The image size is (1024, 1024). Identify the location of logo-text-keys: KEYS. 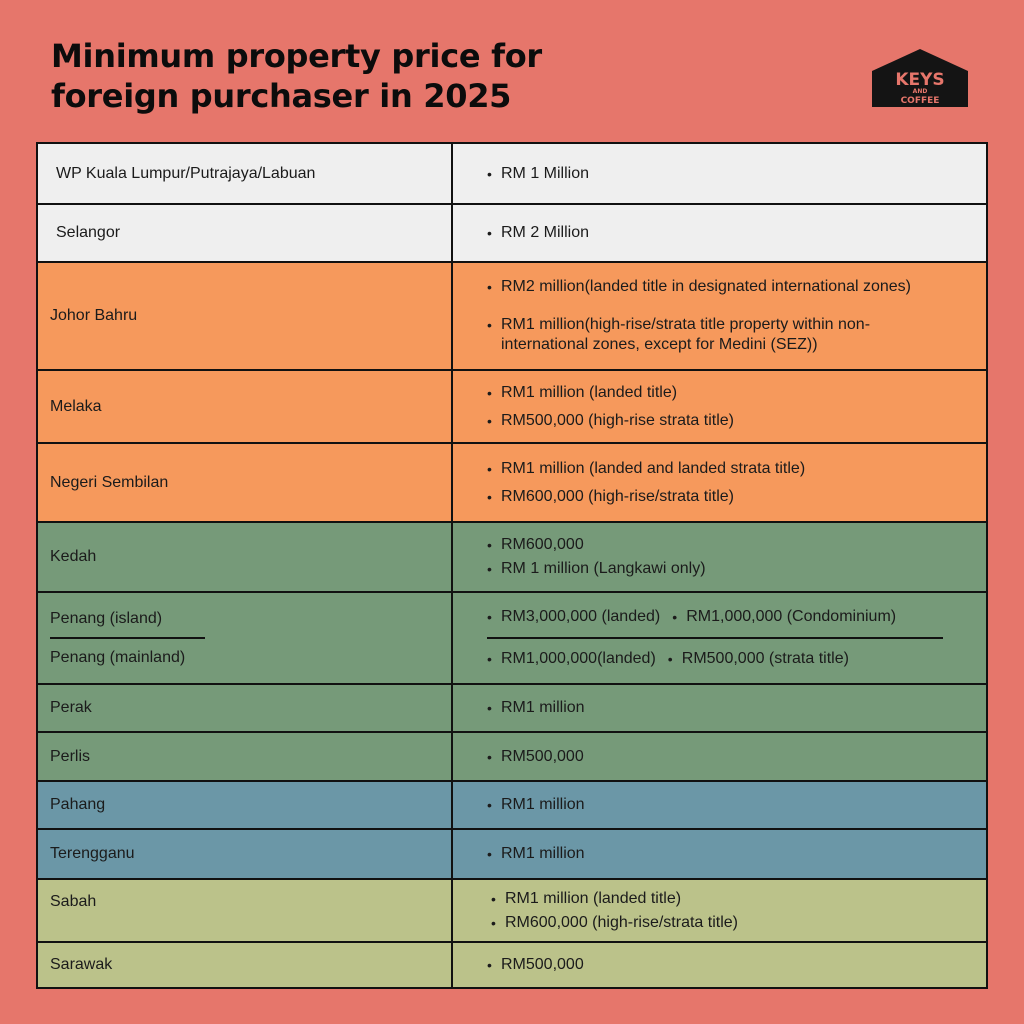
(919, 80).